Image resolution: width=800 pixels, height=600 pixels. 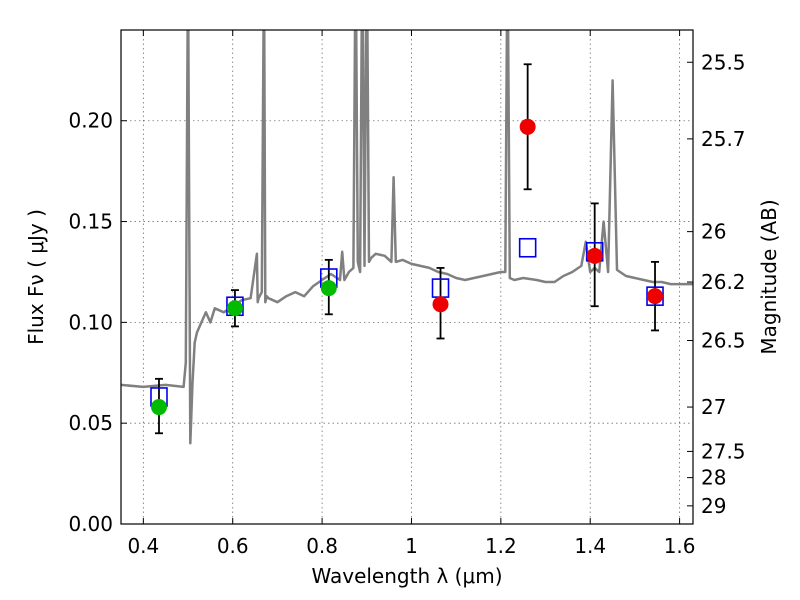 I want to click on y2-tick-label: 26, so click(x=713, y=232).